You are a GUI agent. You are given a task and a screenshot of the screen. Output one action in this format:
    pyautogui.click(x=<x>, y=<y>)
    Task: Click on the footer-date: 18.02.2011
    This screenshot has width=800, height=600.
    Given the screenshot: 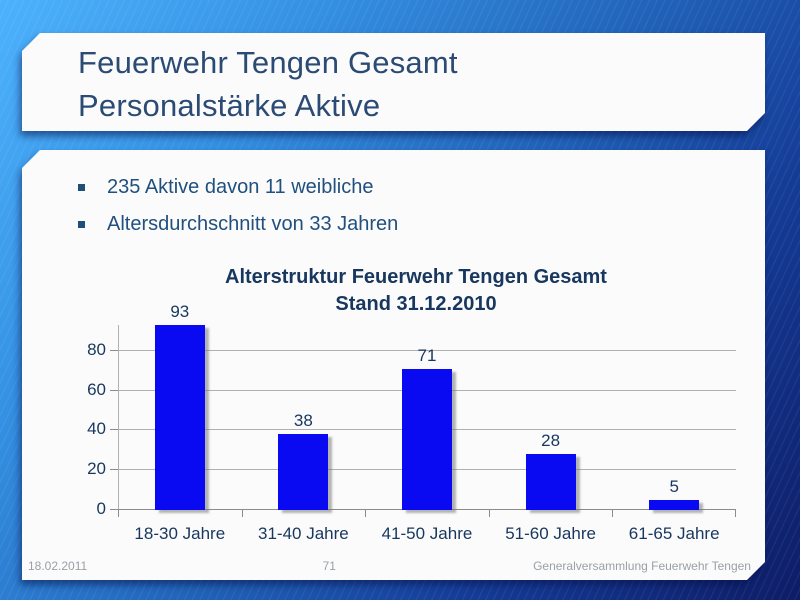 What is the action you would take?
    pyautogui.click(x=58, y=566)
    